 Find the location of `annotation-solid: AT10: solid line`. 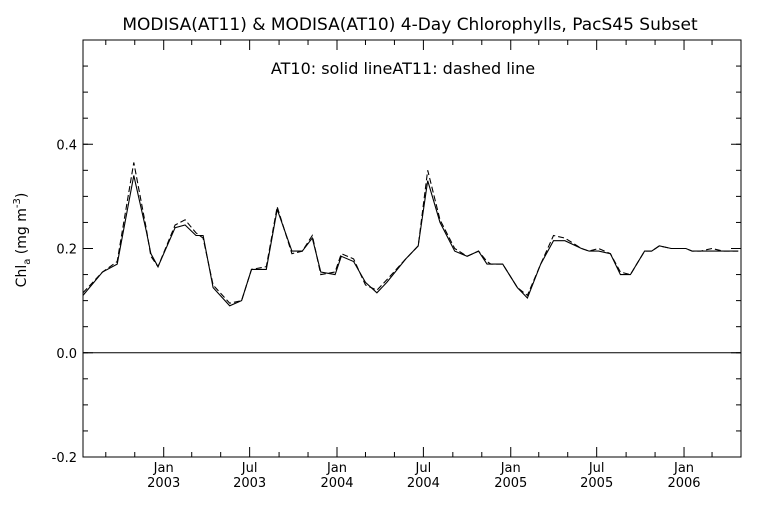

annotation-solid: AT10: solid line is located at coordinates (331, 68).